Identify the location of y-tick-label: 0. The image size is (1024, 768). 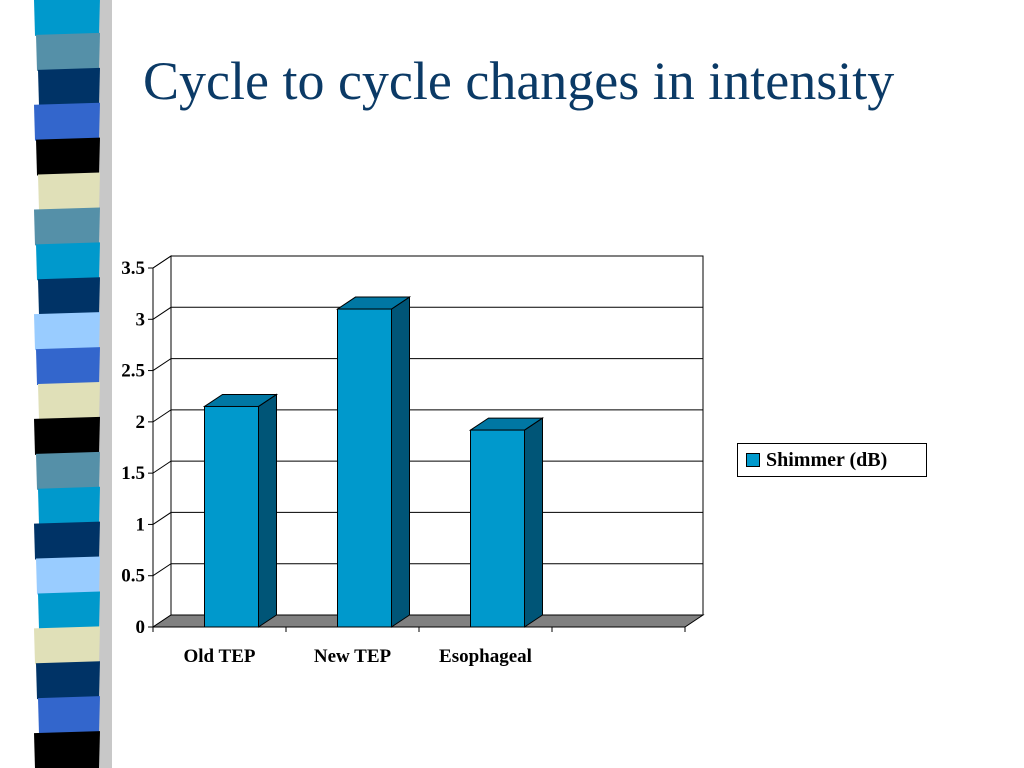
(141, 627).